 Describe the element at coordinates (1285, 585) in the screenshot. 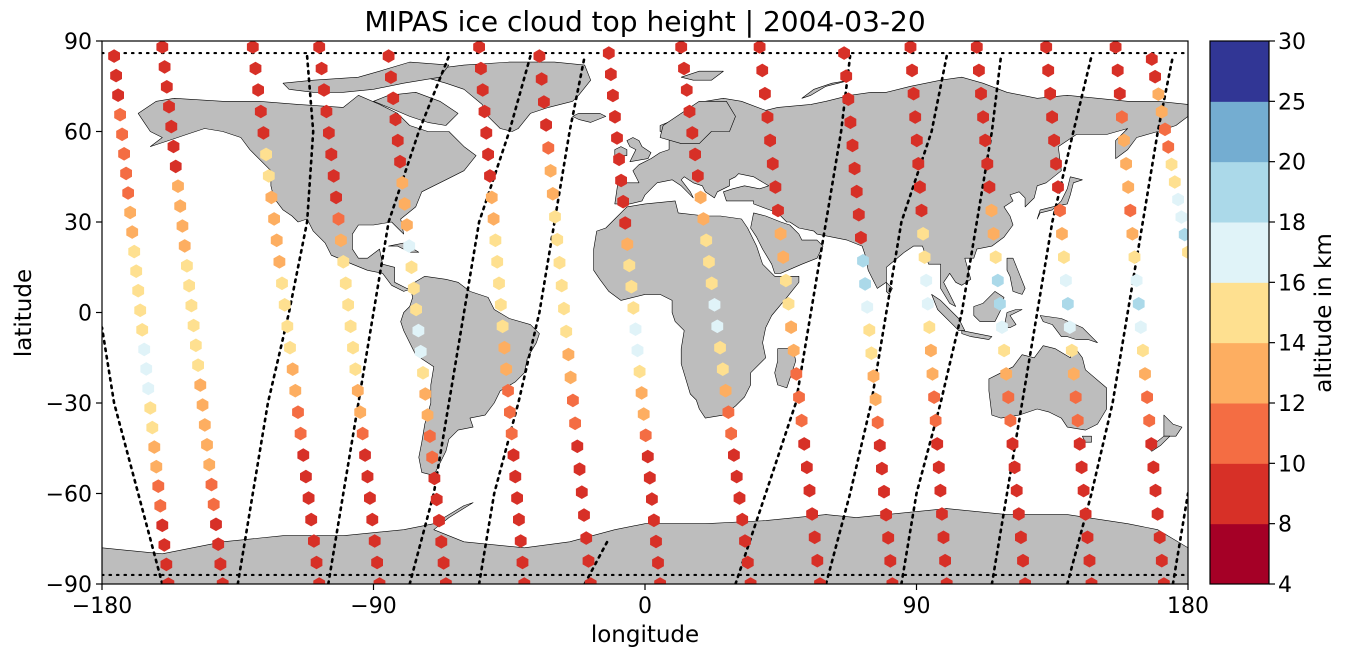

I see `colorbar-tick-label: 4` at that location.